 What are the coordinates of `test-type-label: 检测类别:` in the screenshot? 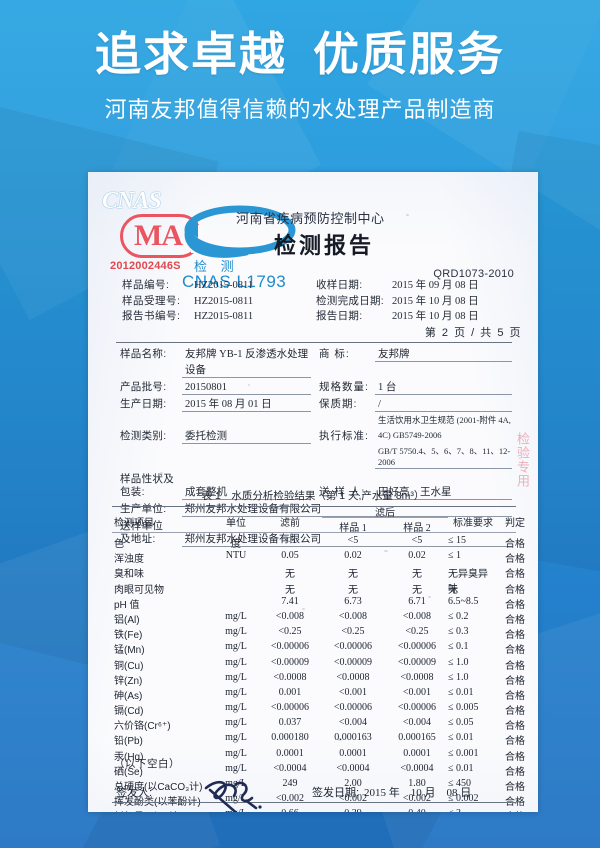 It's located at (143, 436).